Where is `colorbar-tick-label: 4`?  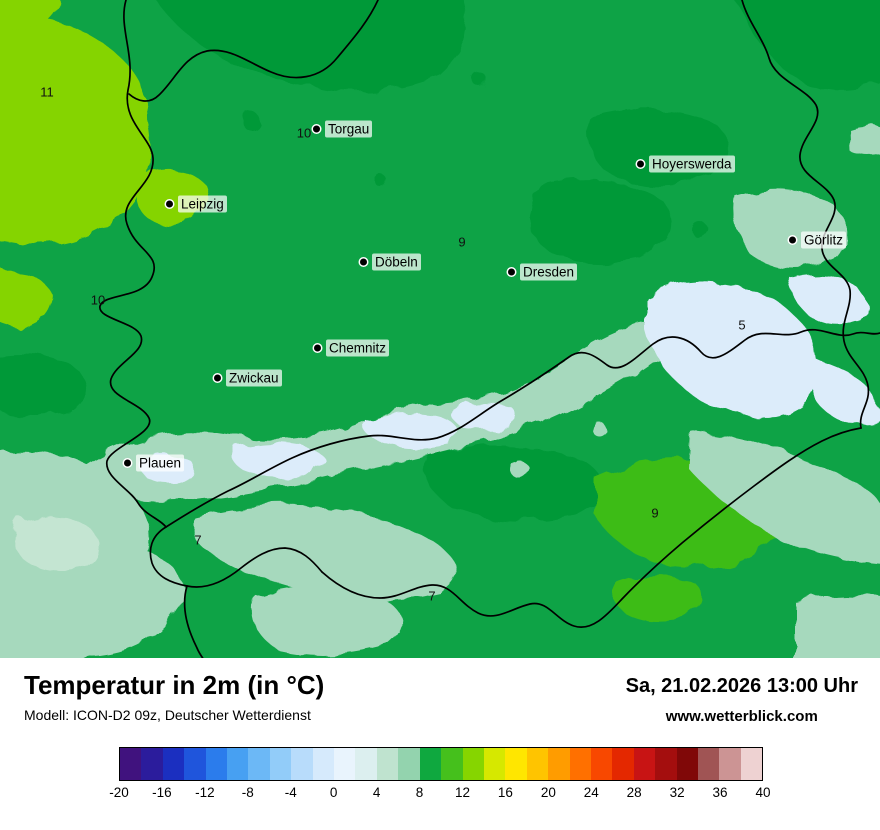 colorbar-tick-label: 4 is located at coordinates (376, 792).